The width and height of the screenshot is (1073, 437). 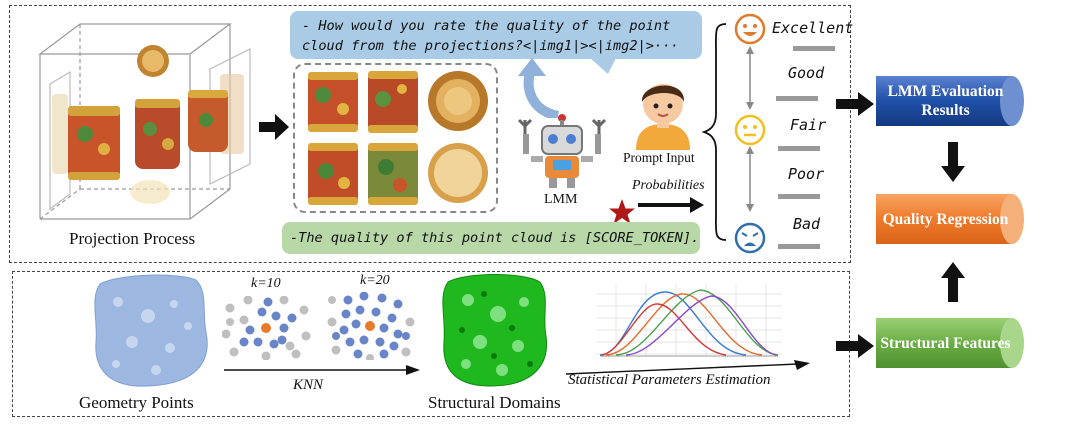 What do you see at coordinates (371, 326) in the screenshot?
I see `knn-k20-dots` at bounding box center [371, 326].